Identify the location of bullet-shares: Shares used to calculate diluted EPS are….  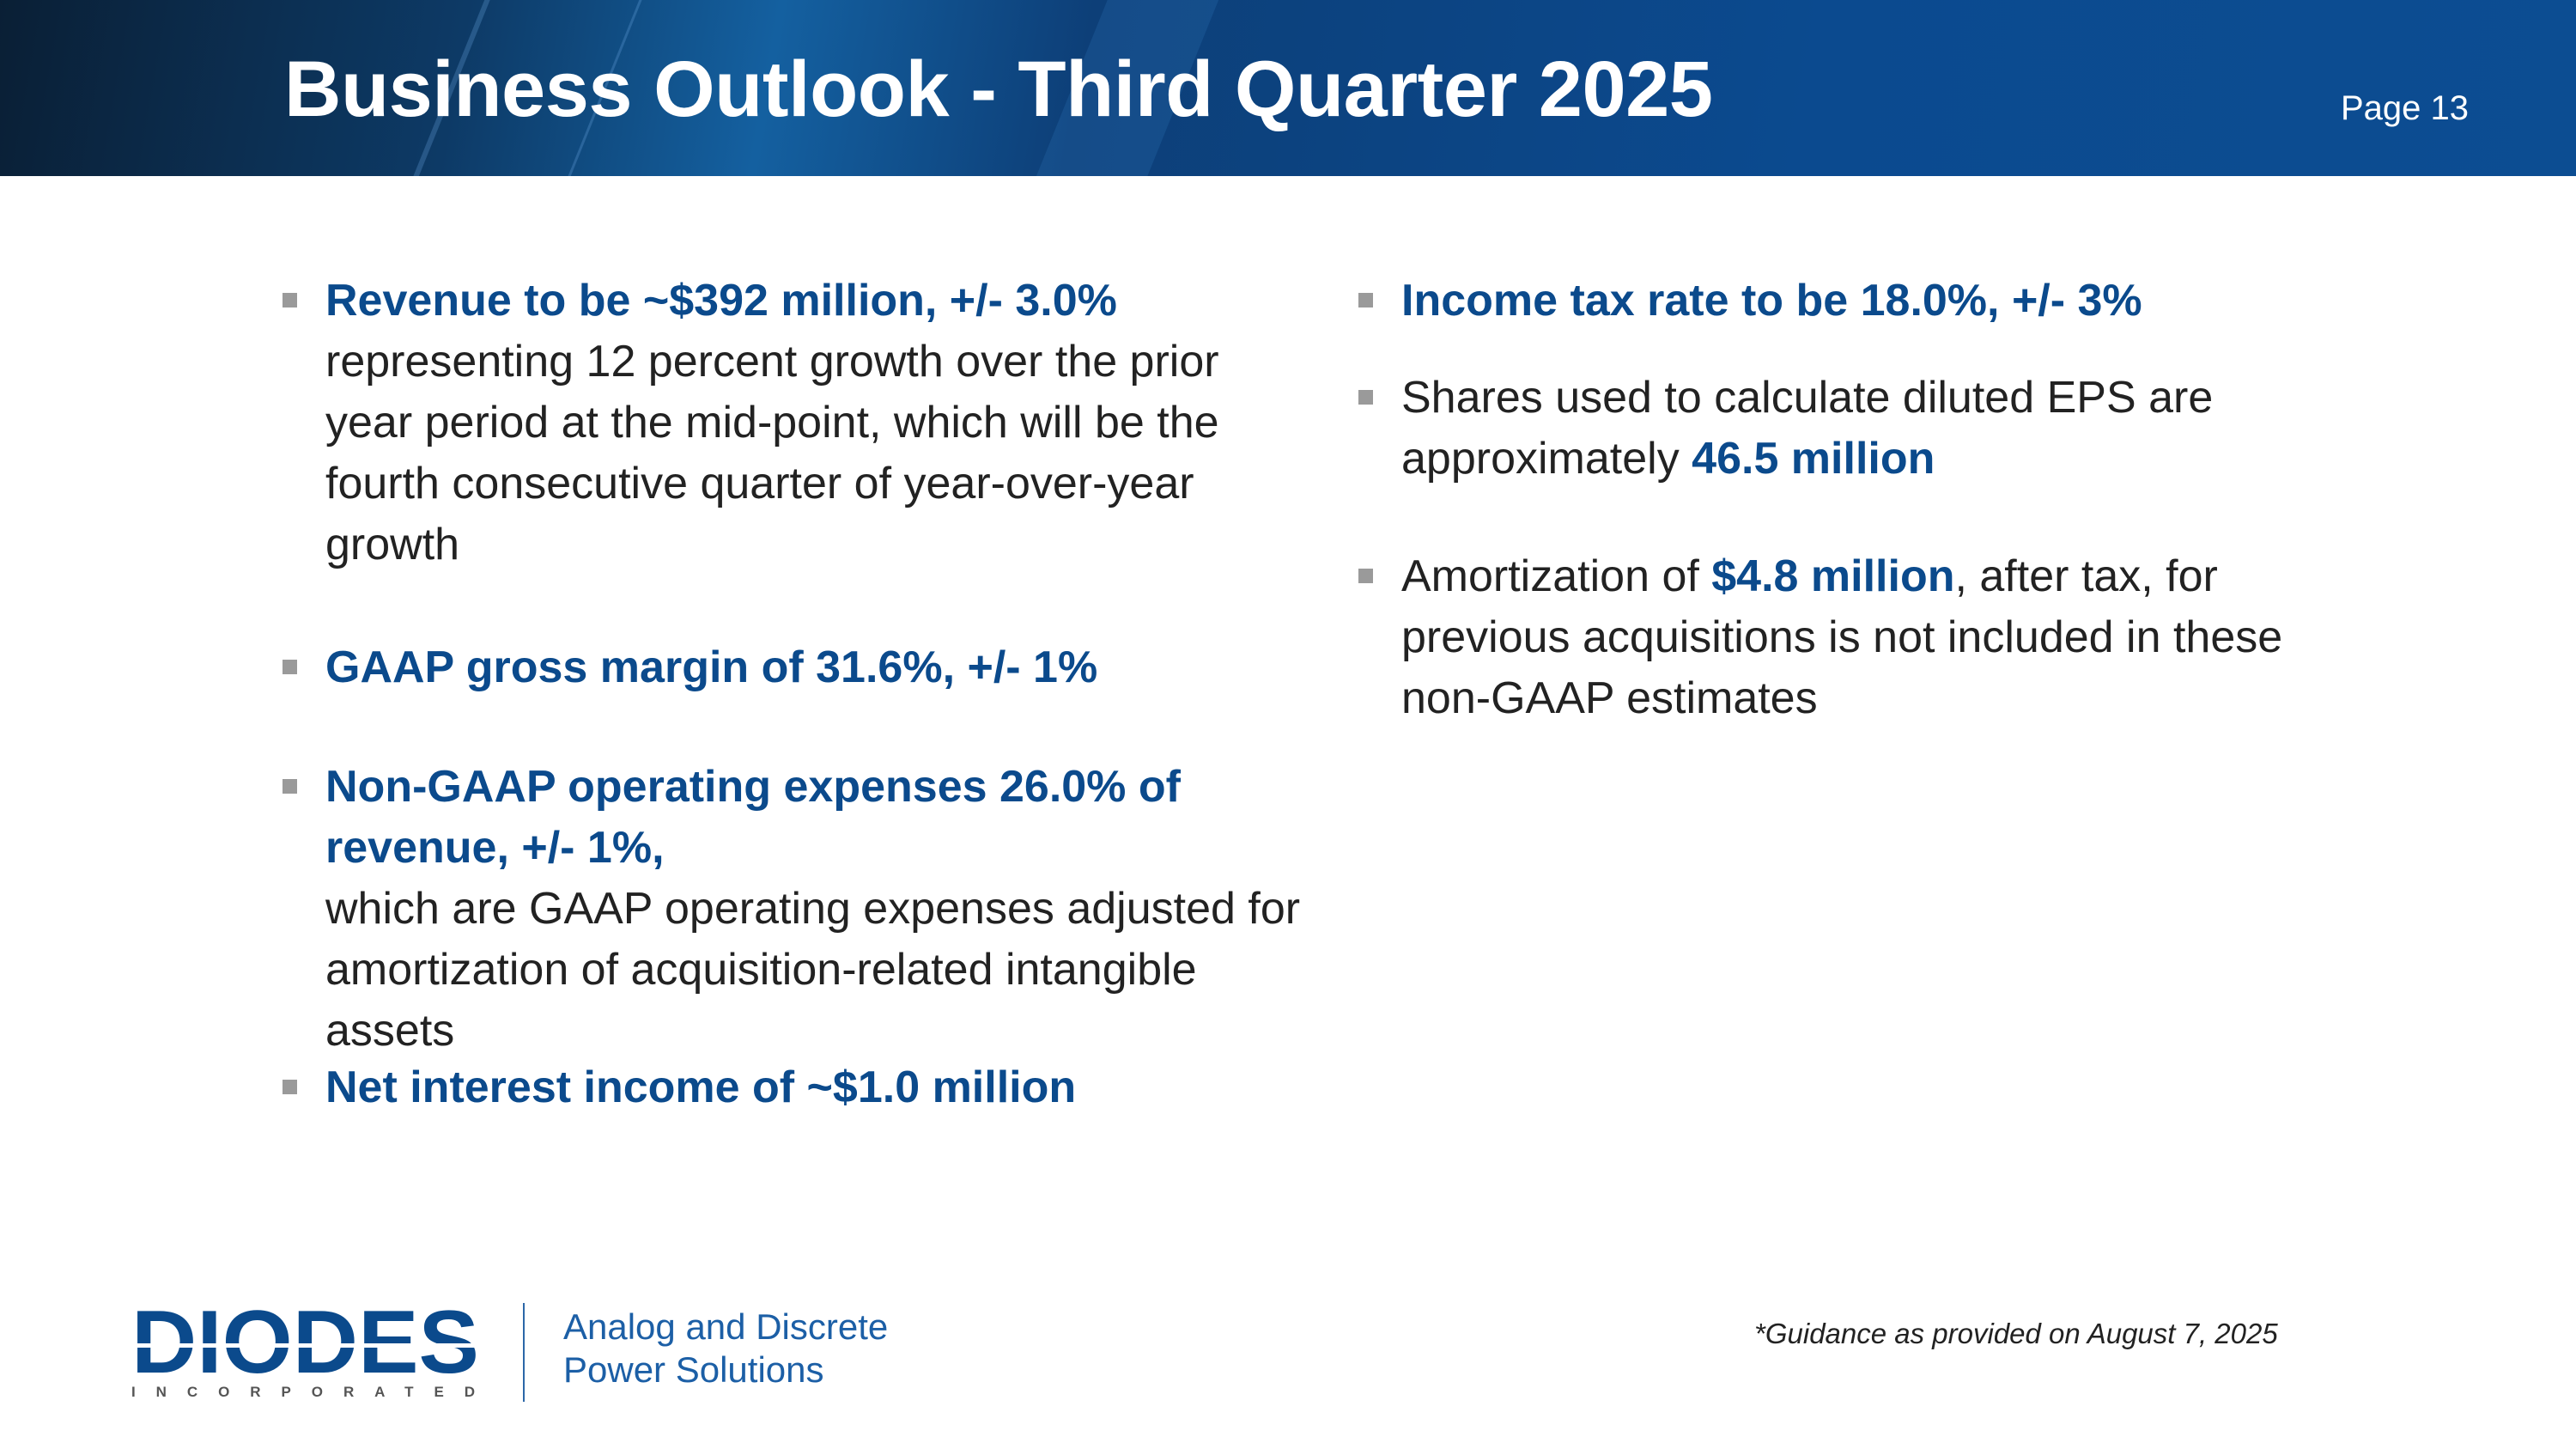
(1835, 429).